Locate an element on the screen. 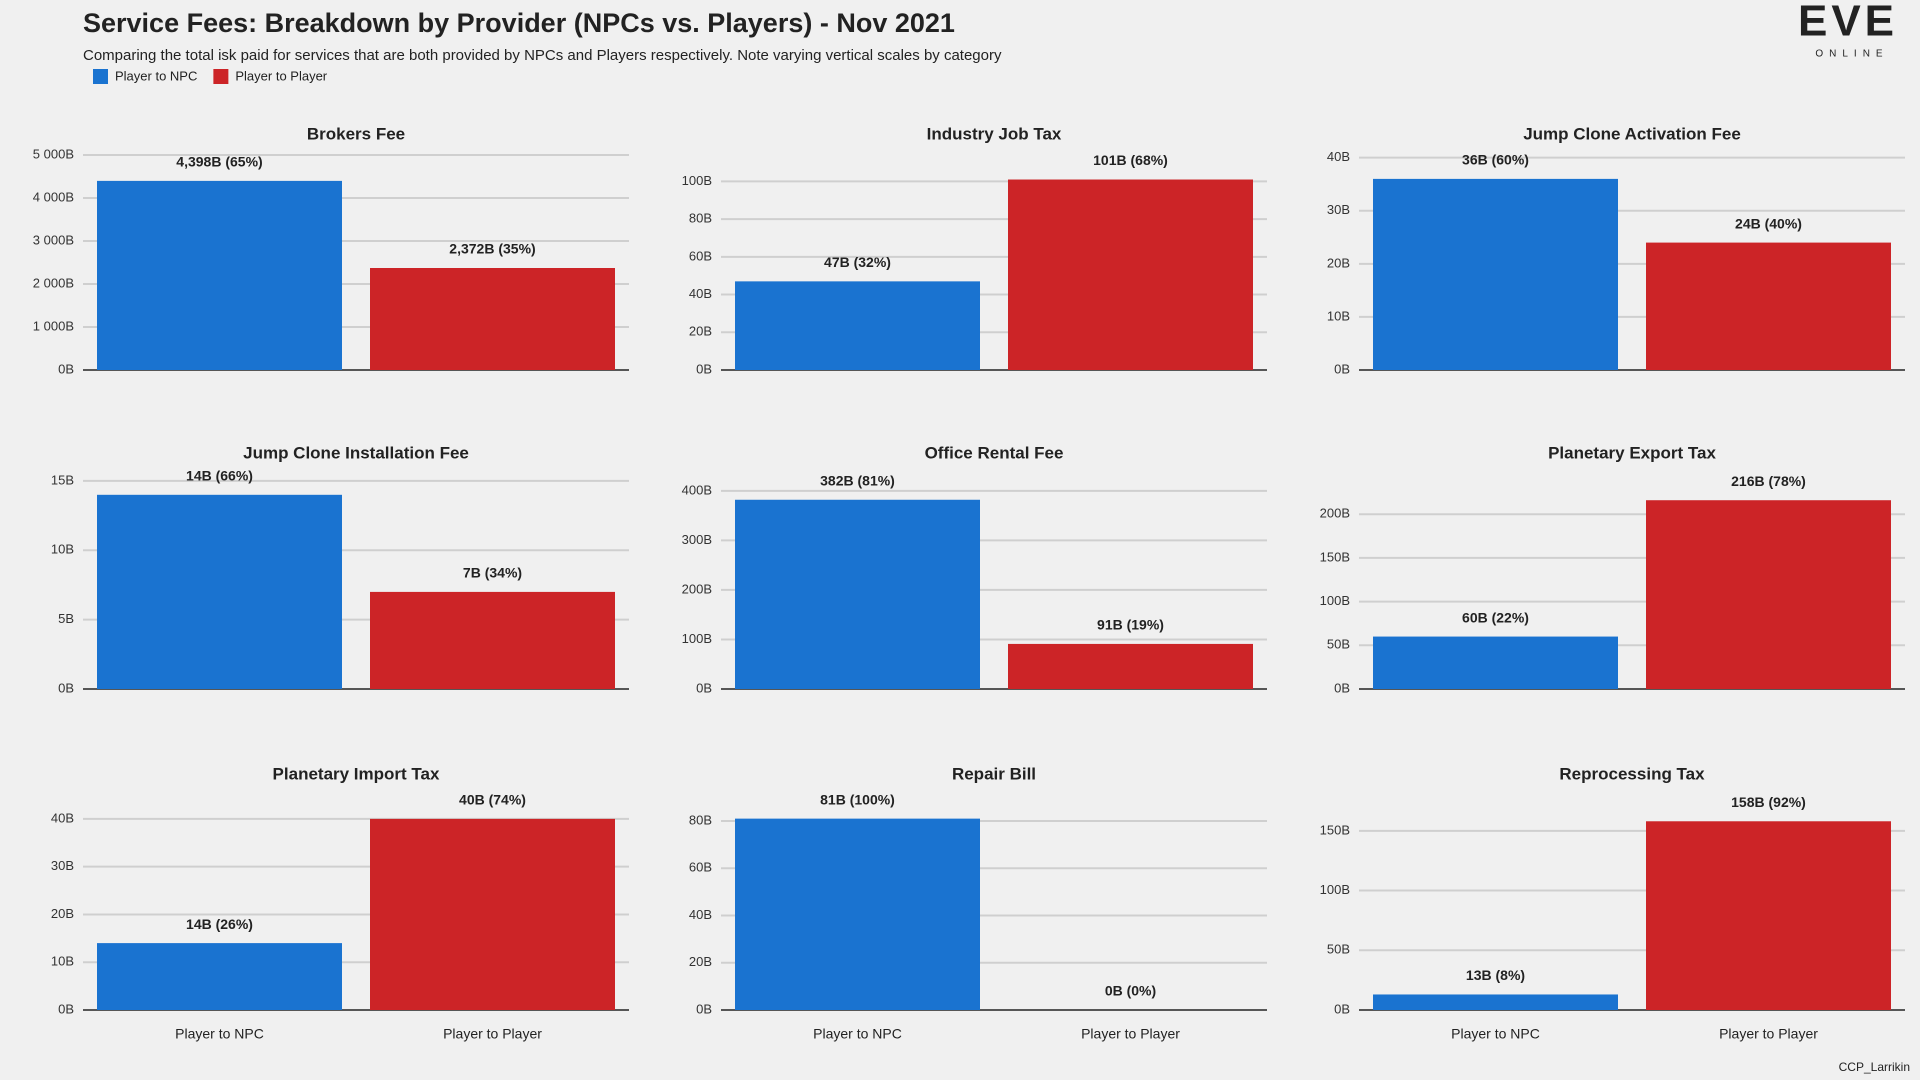 The width and height of the screenshot is (1920, 1080). panel-title: Planetary Export Tax is located at coordinates (1632, 452).